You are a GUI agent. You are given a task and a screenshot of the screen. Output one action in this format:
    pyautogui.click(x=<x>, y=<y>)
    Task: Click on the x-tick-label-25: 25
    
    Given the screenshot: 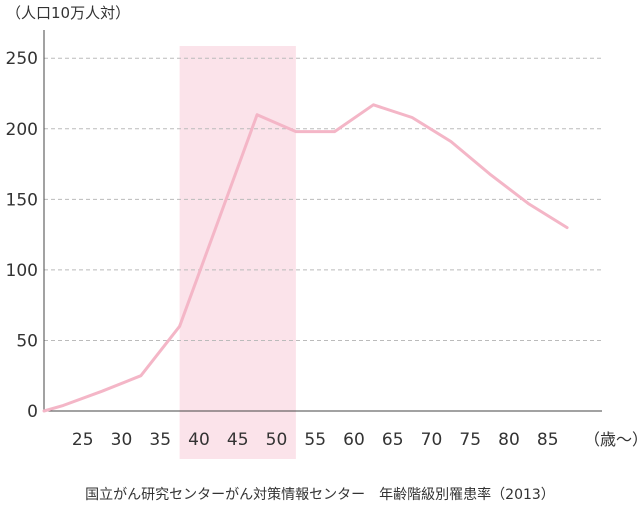 What is the action you would take?
    pyautogui.click(x=83, y=440)
    